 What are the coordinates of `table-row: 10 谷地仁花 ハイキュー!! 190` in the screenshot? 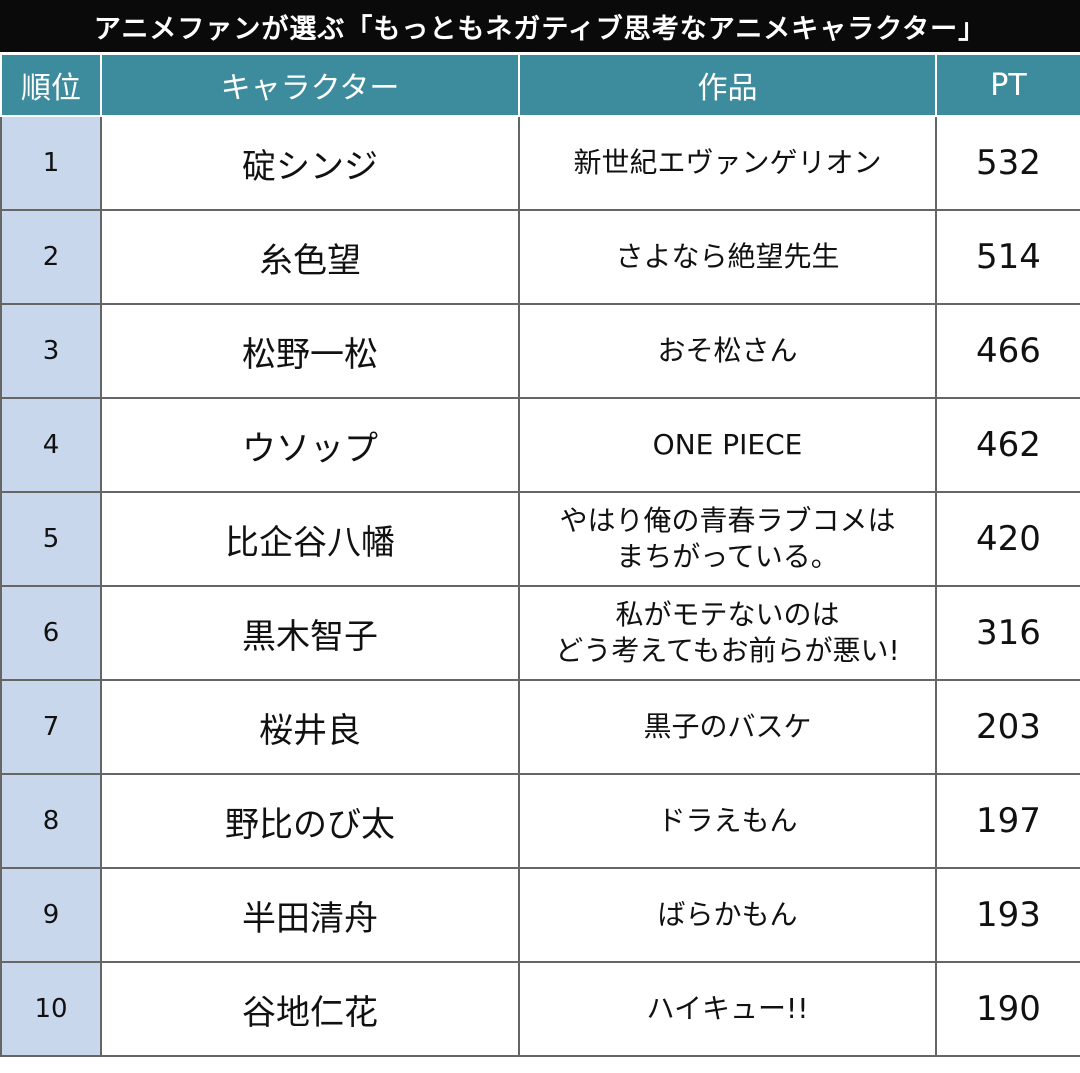 It's located at (540, 1009).